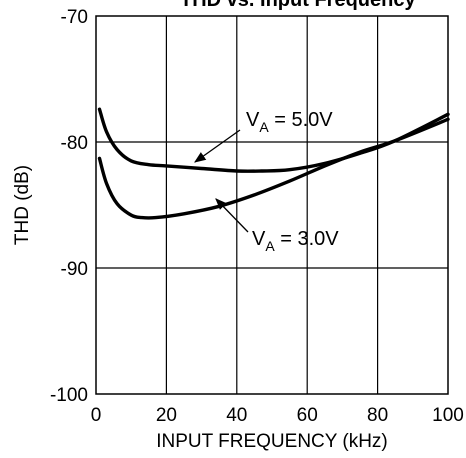 This screenshot has width=466, height=458. Describe the element at coordinates (307, 415) in the screenshot. I see `x-tick-label: 60` at that location.